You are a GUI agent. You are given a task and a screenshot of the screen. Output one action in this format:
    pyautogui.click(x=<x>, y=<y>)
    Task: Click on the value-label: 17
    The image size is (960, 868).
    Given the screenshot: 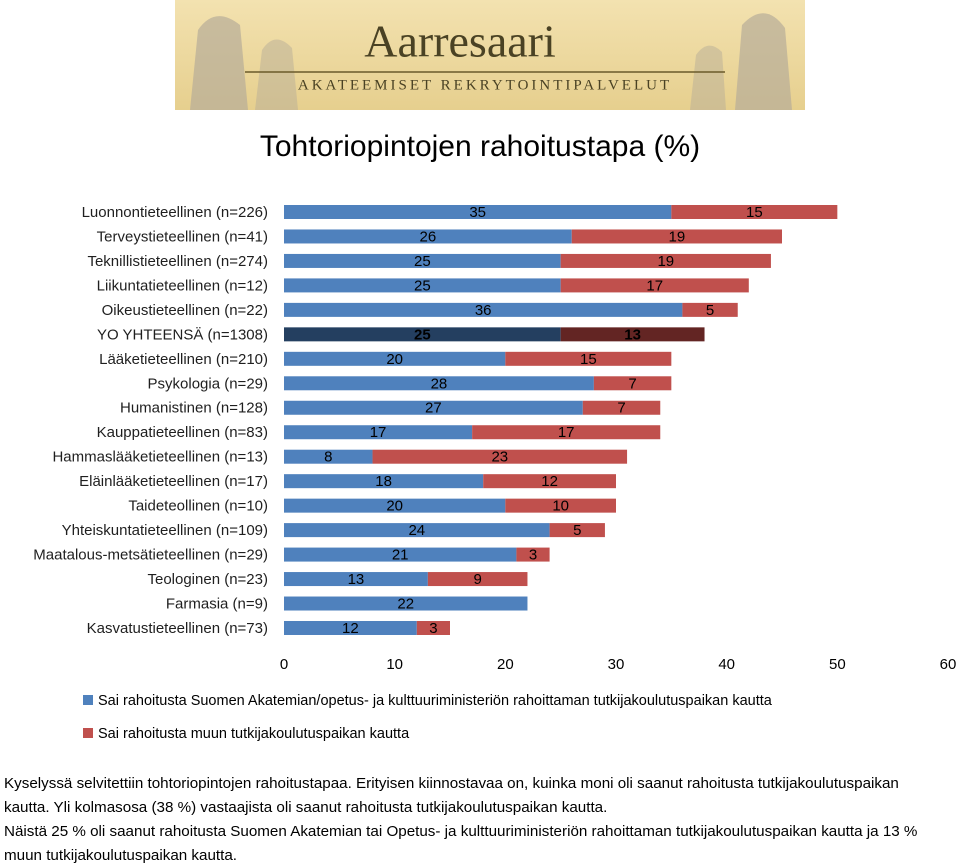 What is the action you would take?
    pyautogui.click(x=654, y=285)
    